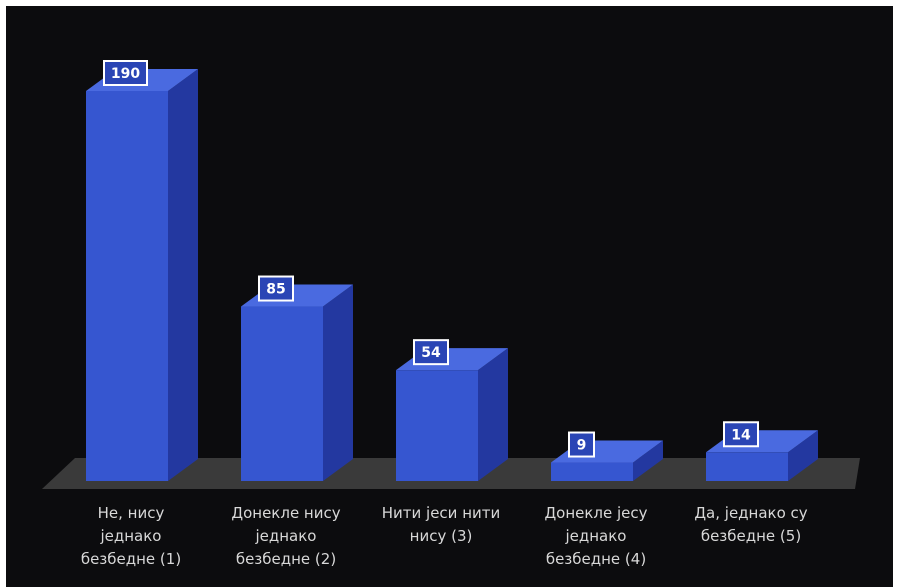 The height and width of the screenshot is (587, 897). Describe the element at coordinates (286, 559) in the screenshot. I see `category-label: безбедне (2)` at that location.